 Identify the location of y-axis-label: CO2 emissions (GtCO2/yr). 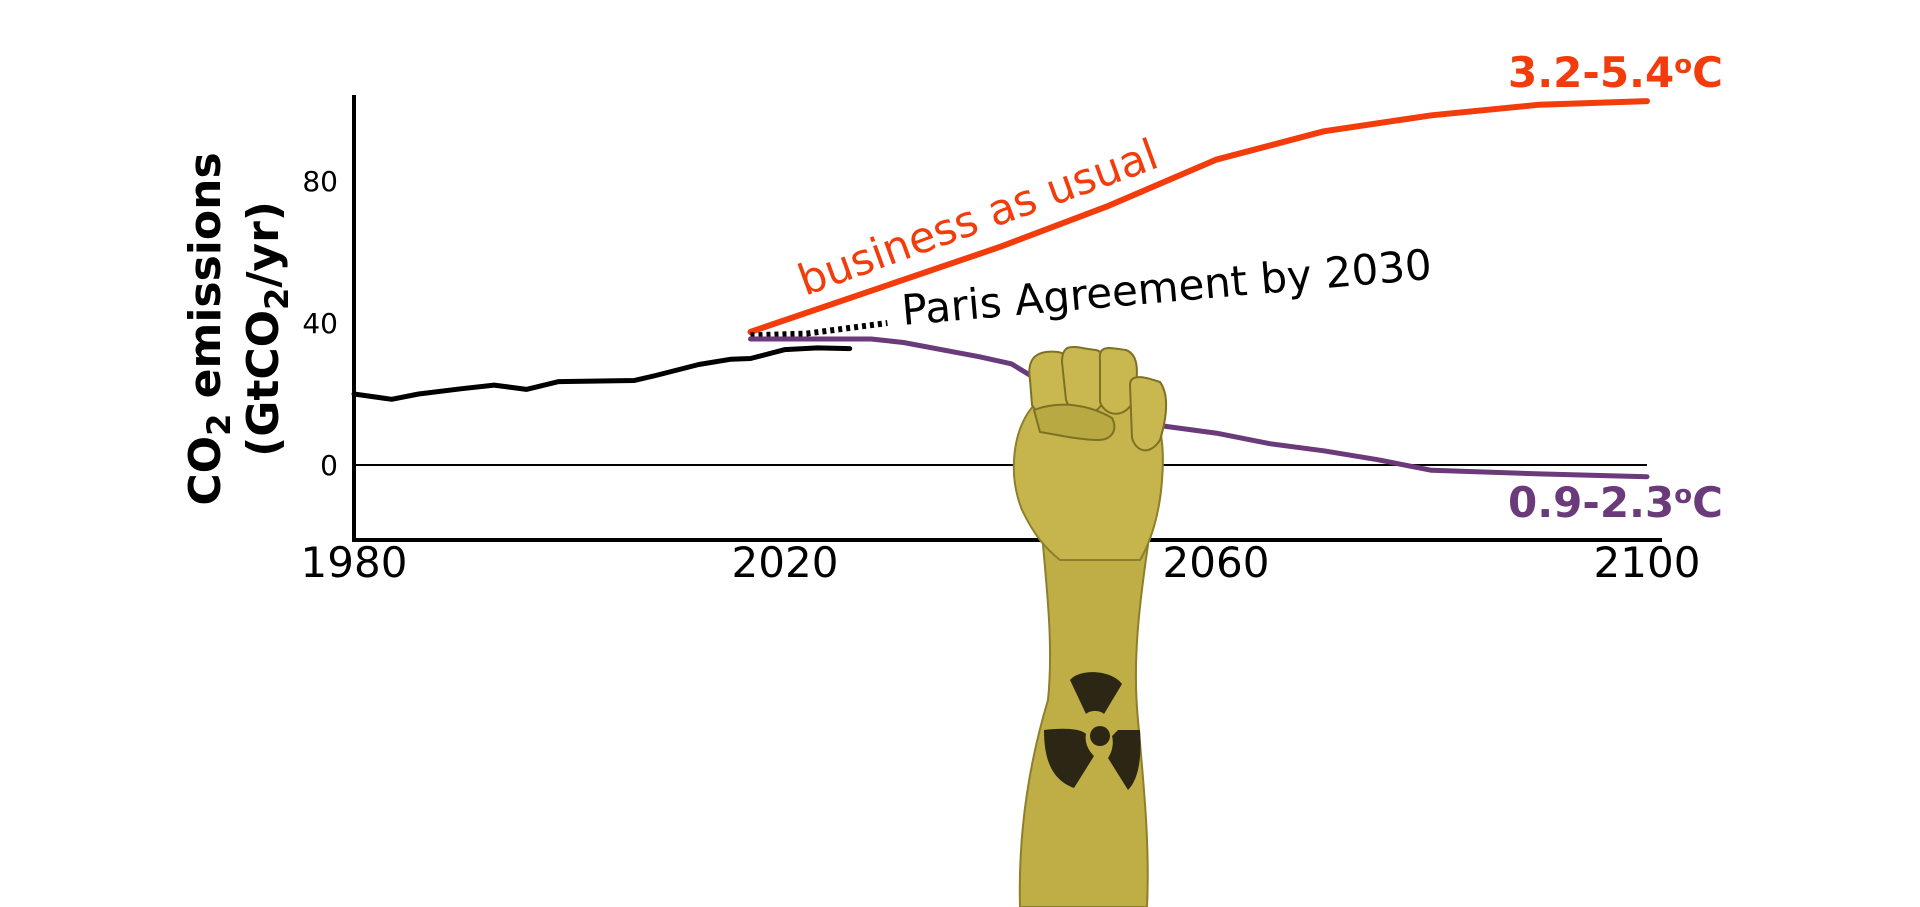
(238, 328).